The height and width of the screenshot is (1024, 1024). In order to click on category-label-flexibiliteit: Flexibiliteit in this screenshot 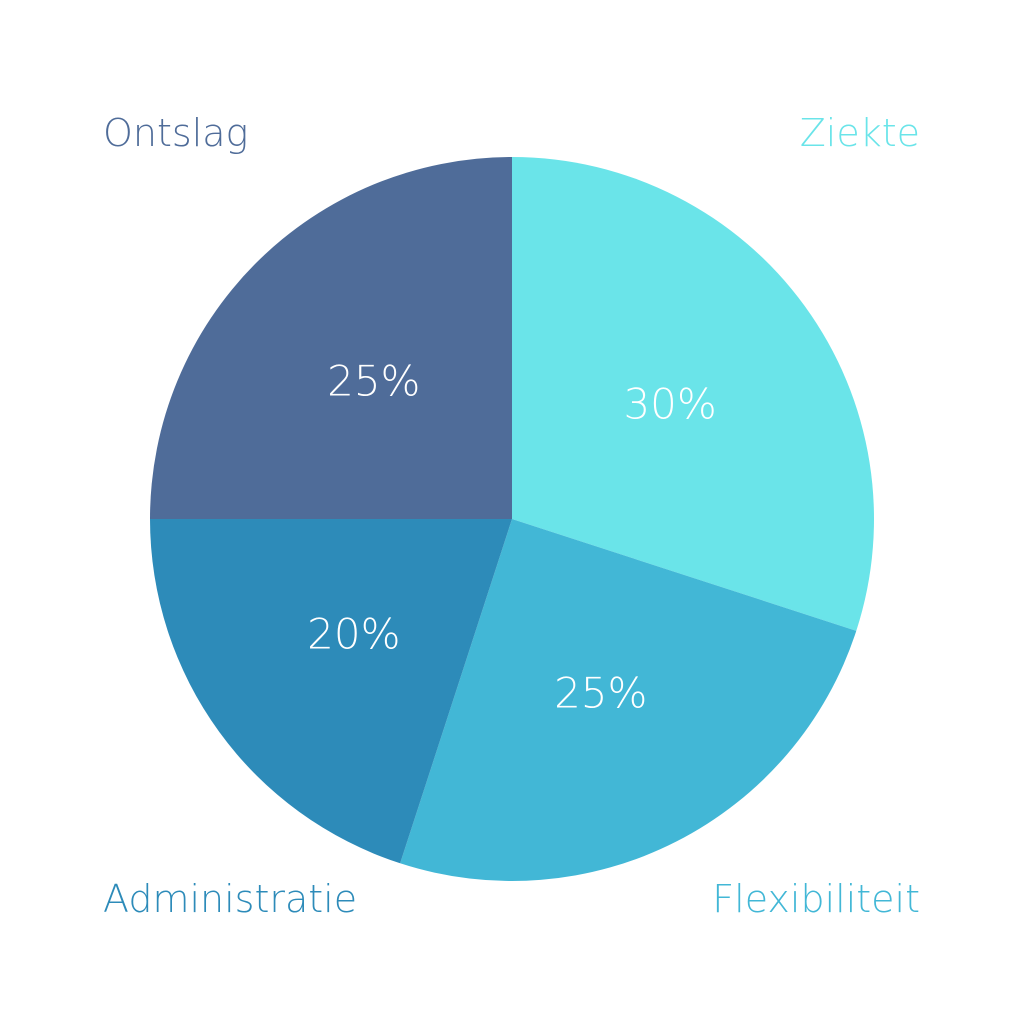, I will do `click(816, 899)`.